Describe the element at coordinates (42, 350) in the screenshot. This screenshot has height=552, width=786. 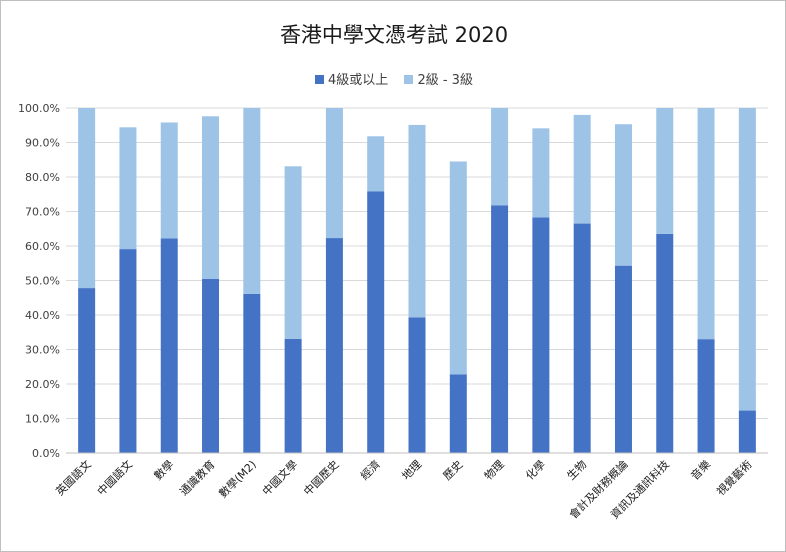
I see `y-tick-label: 30.0%` at that location.